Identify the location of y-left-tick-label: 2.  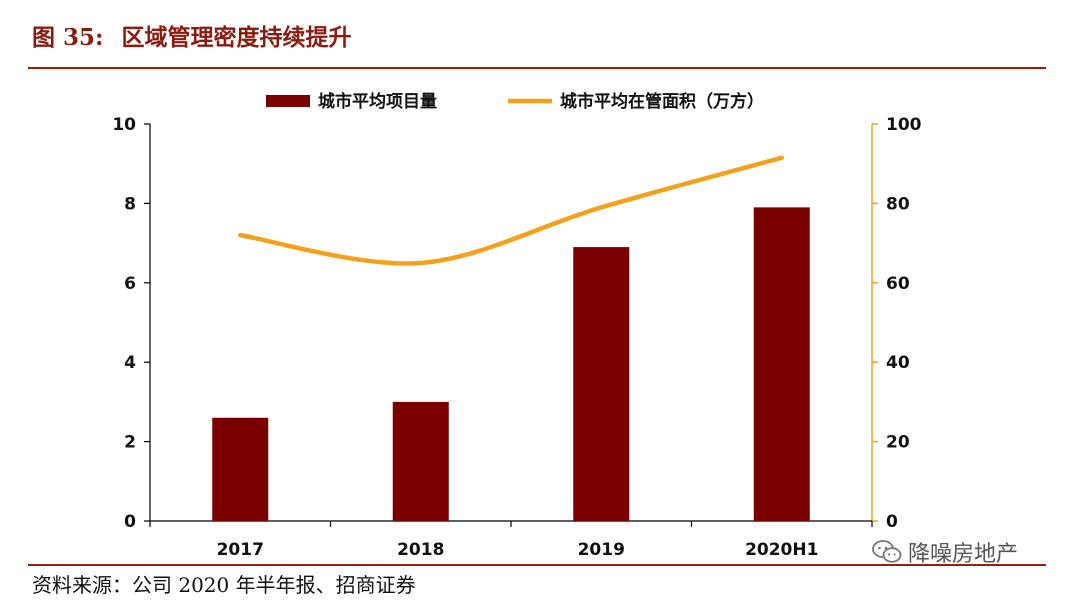
(130, 443).